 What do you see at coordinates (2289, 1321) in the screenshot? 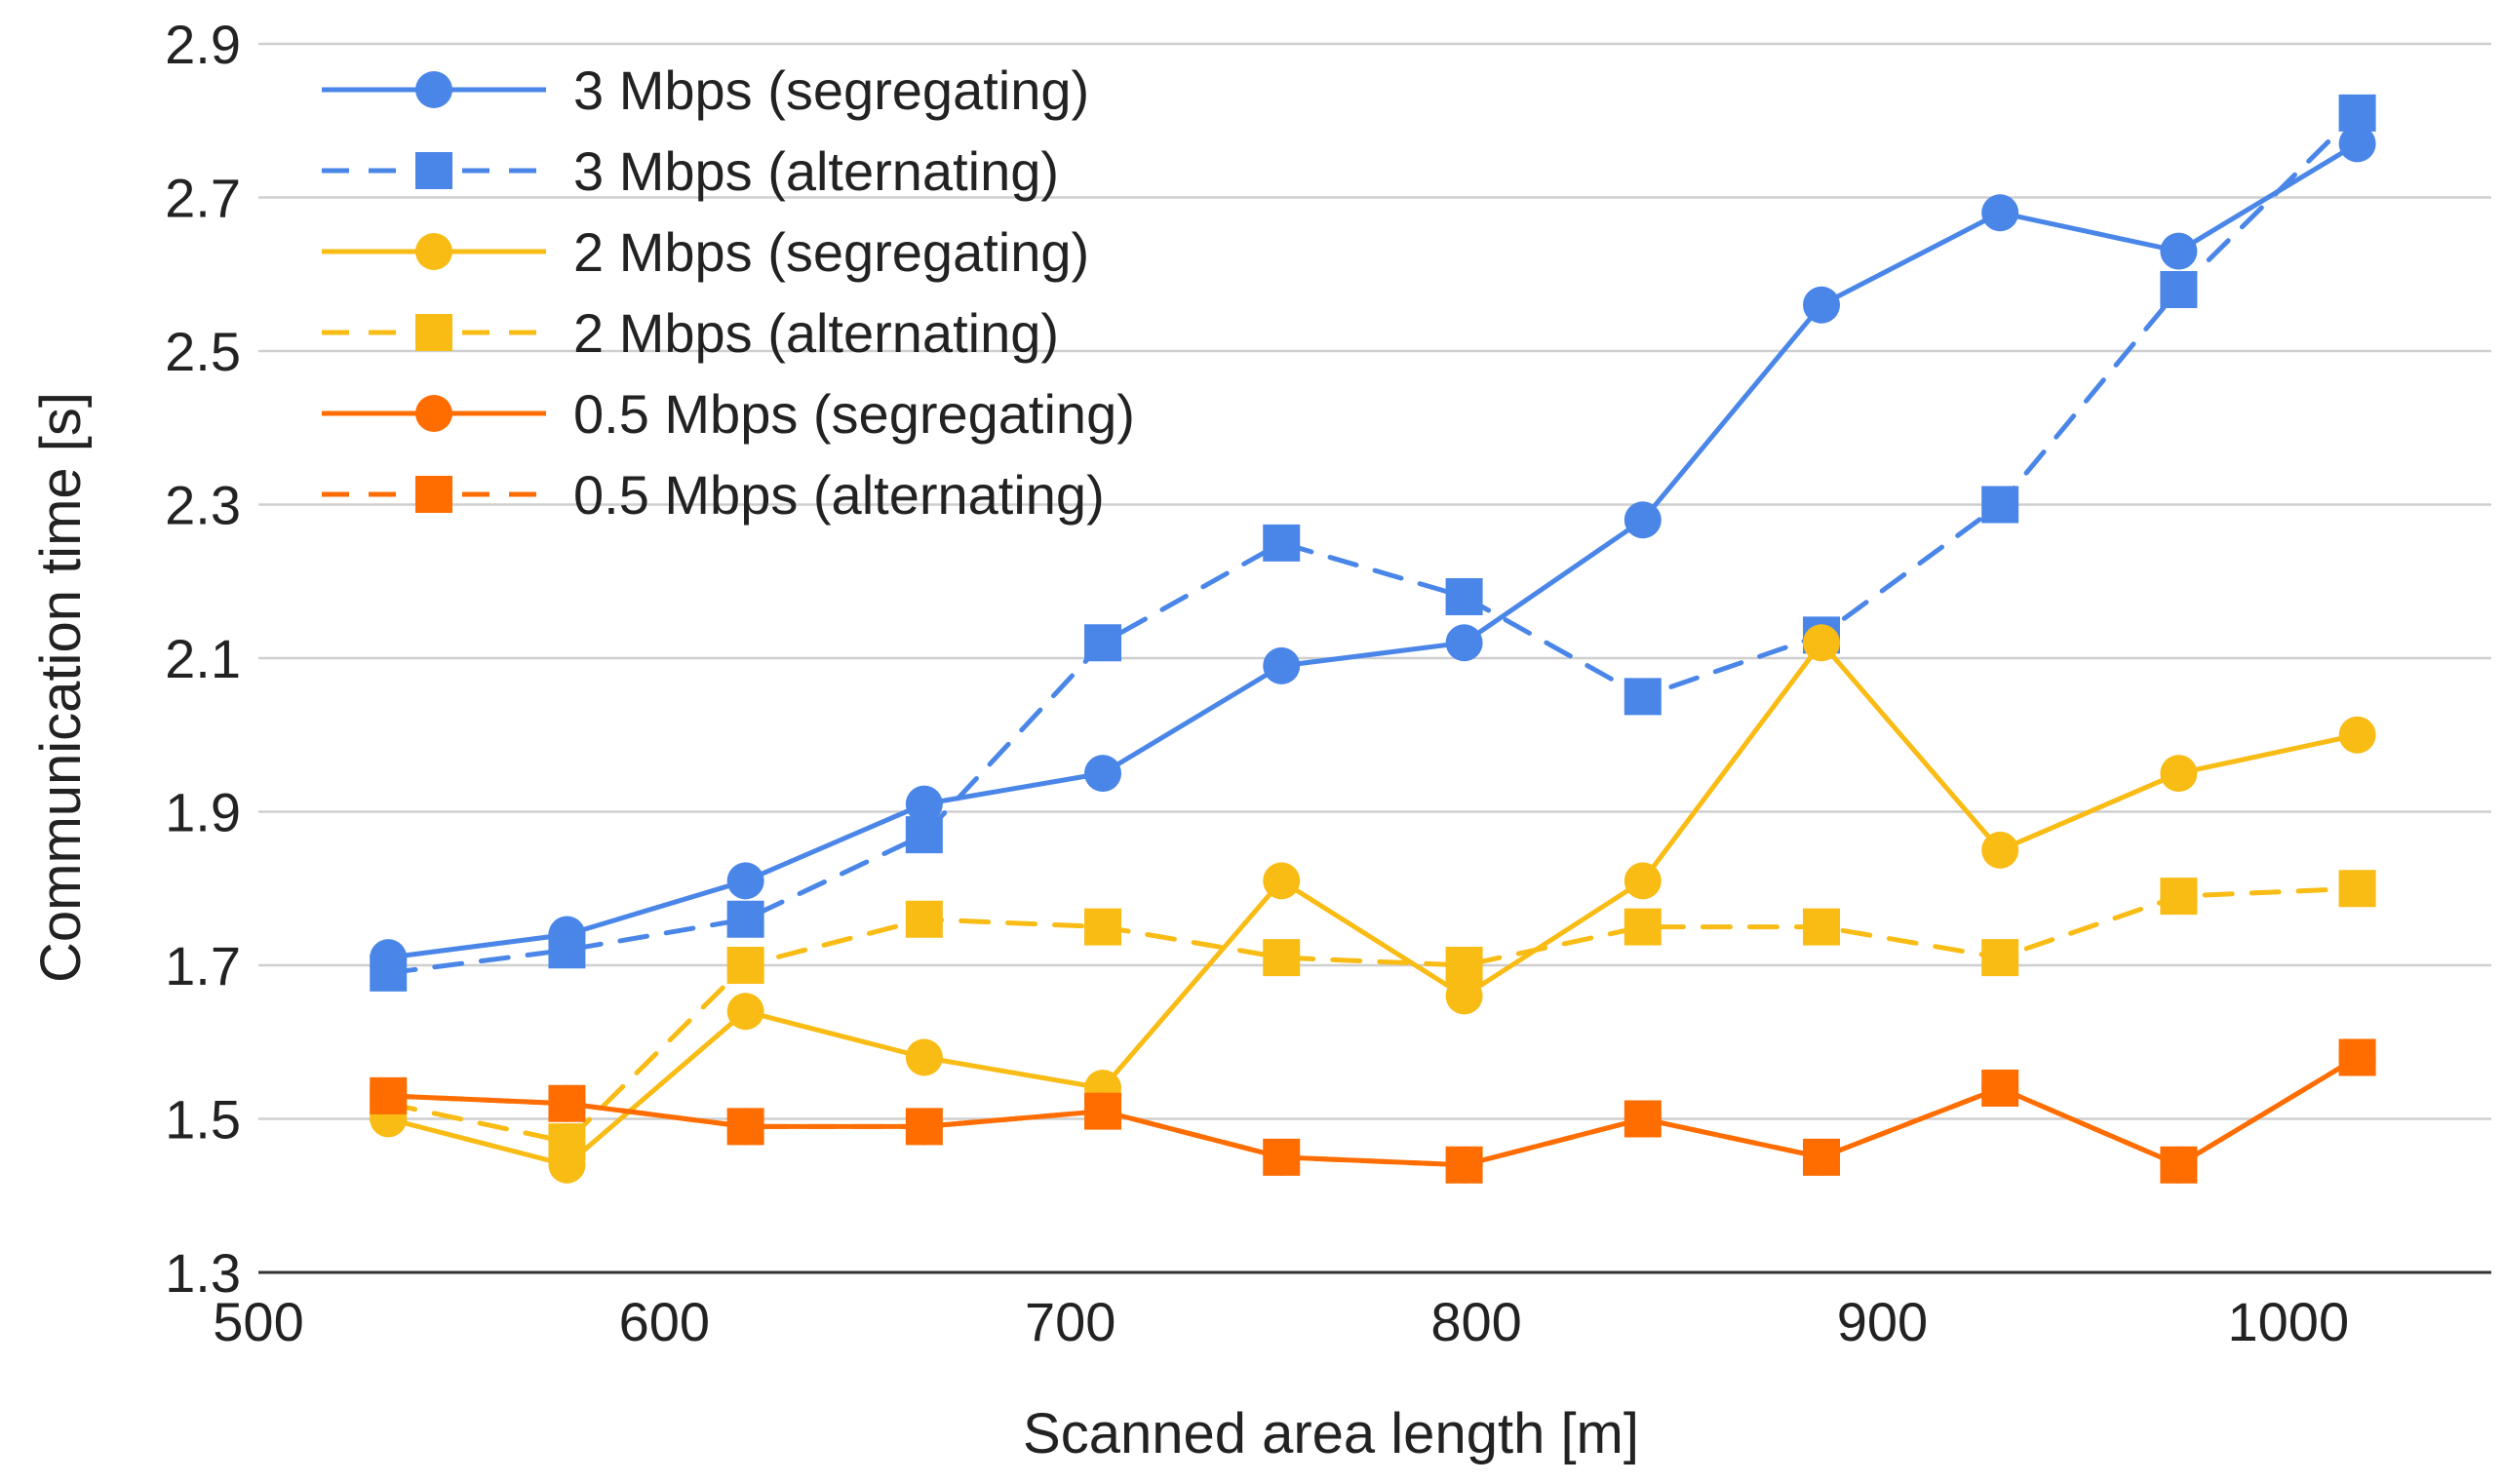
I see `x-tick-label: 1000` at bounding box center [2289, 1321].